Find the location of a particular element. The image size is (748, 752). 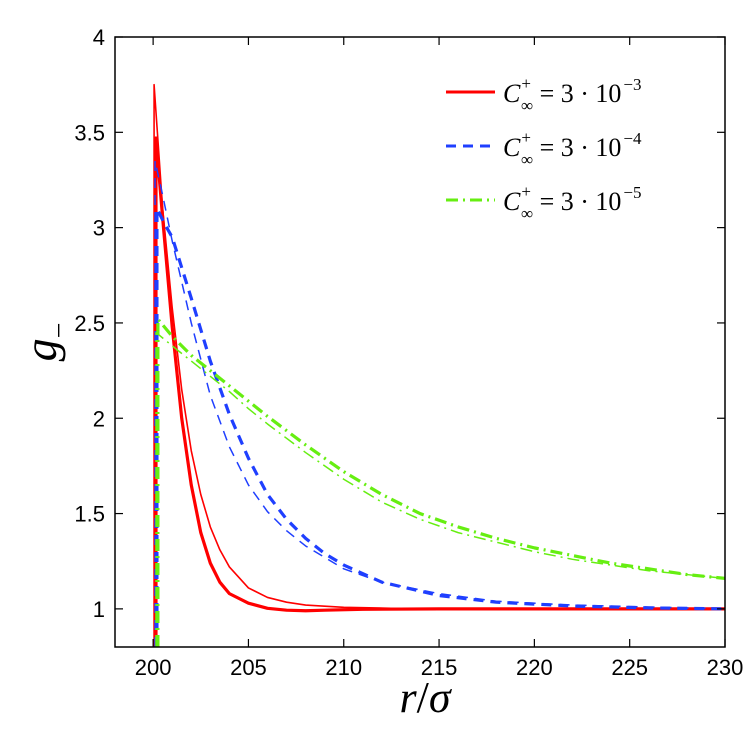

y-tick-label: 4 is located at coordinates (99, 37).